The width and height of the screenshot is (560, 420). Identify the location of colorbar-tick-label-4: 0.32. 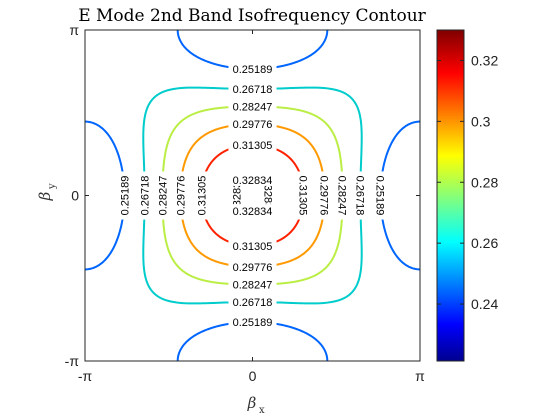
(484, 60).